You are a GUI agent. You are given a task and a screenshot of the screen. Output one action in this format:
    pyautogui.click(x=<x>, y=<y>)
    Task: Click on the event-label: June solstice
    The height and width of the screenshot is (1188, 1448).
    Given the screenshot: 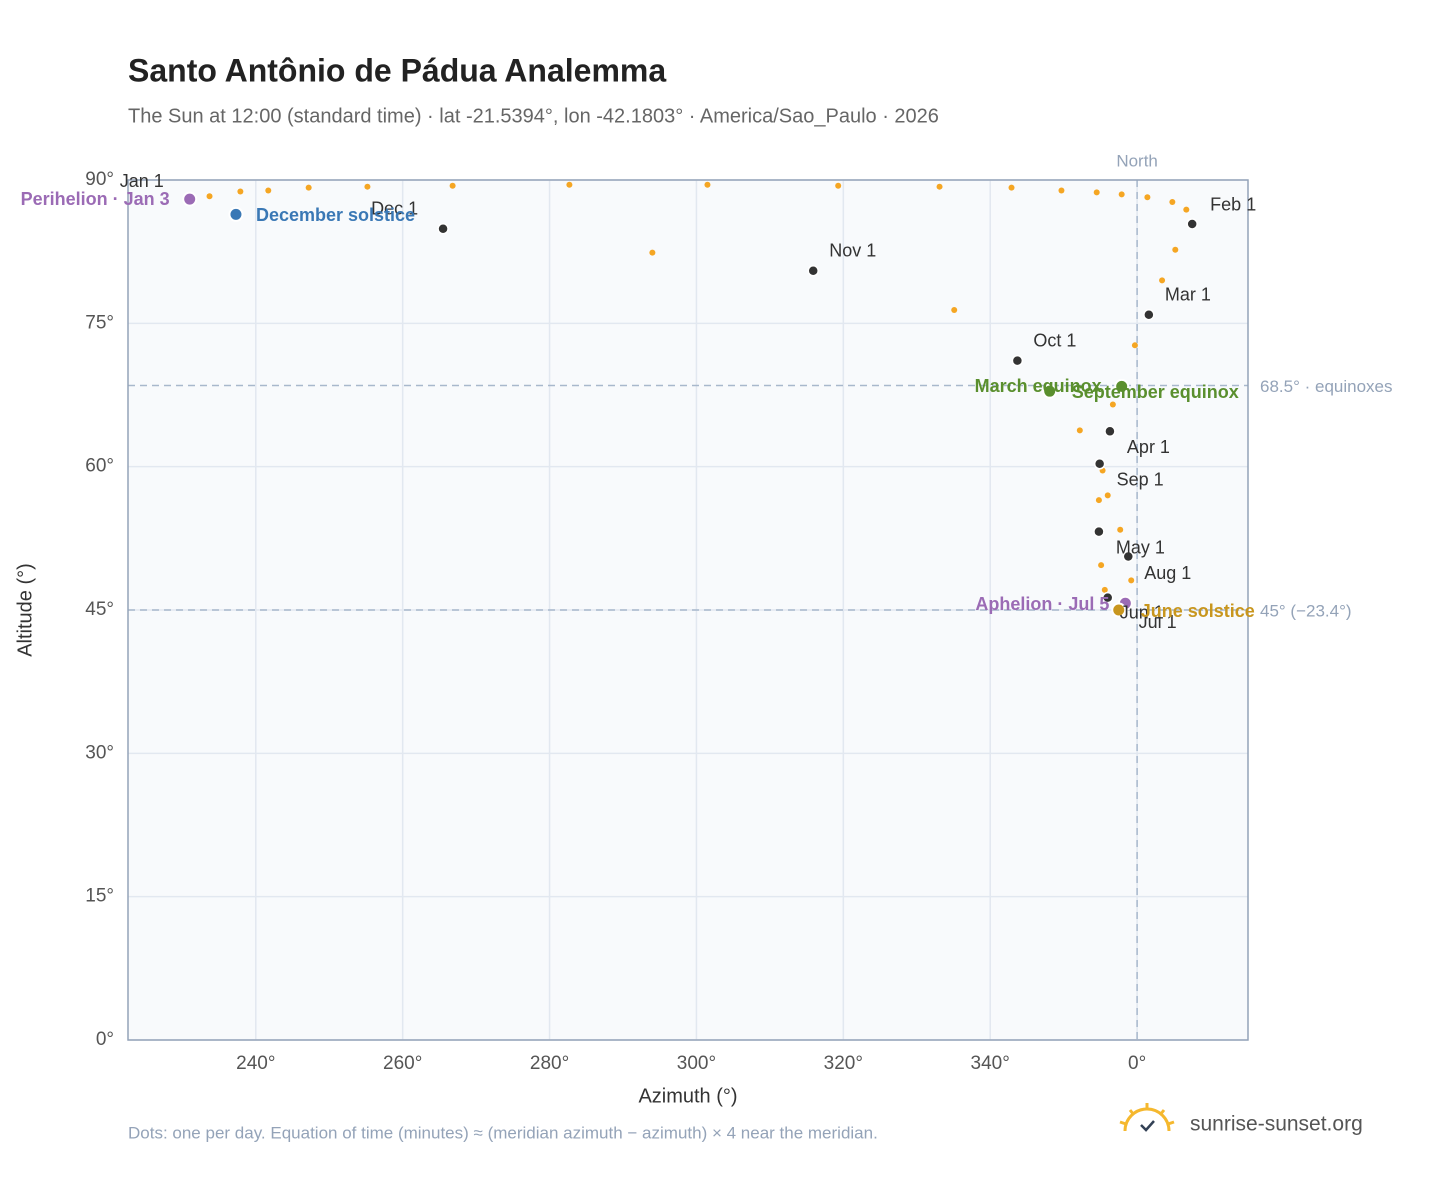 What is the action you would take?
    pyautogui.click(x=1198, y=611)
    